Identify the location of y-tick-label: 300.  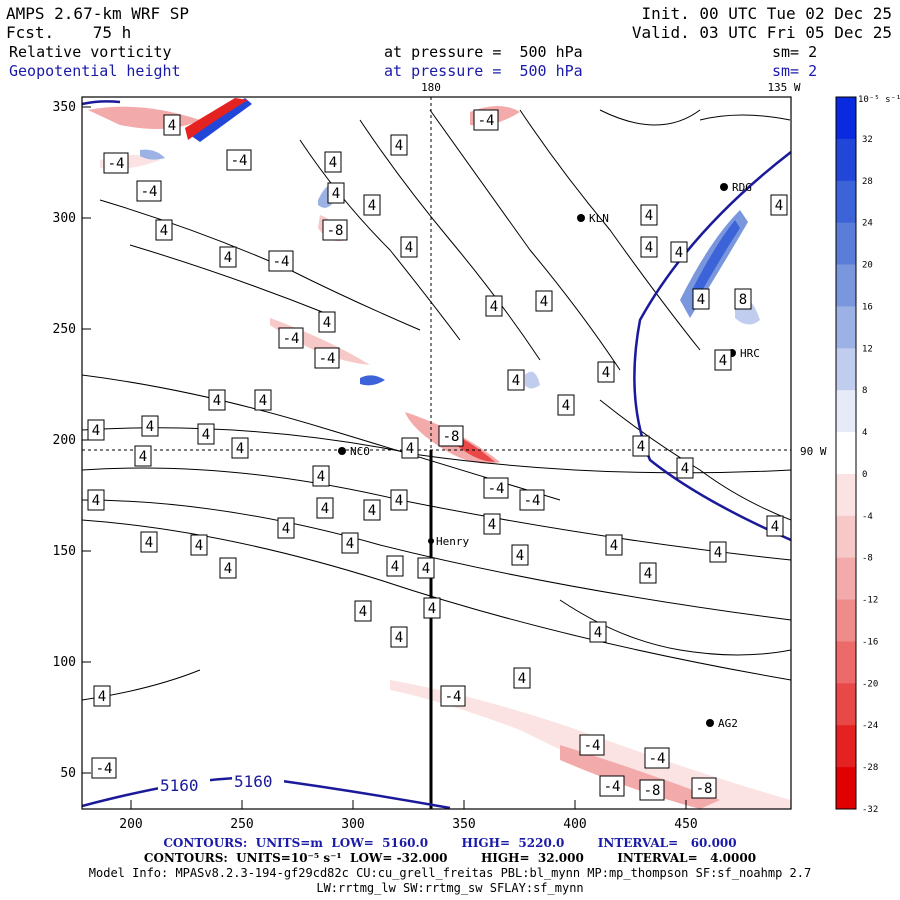
(64, 218).